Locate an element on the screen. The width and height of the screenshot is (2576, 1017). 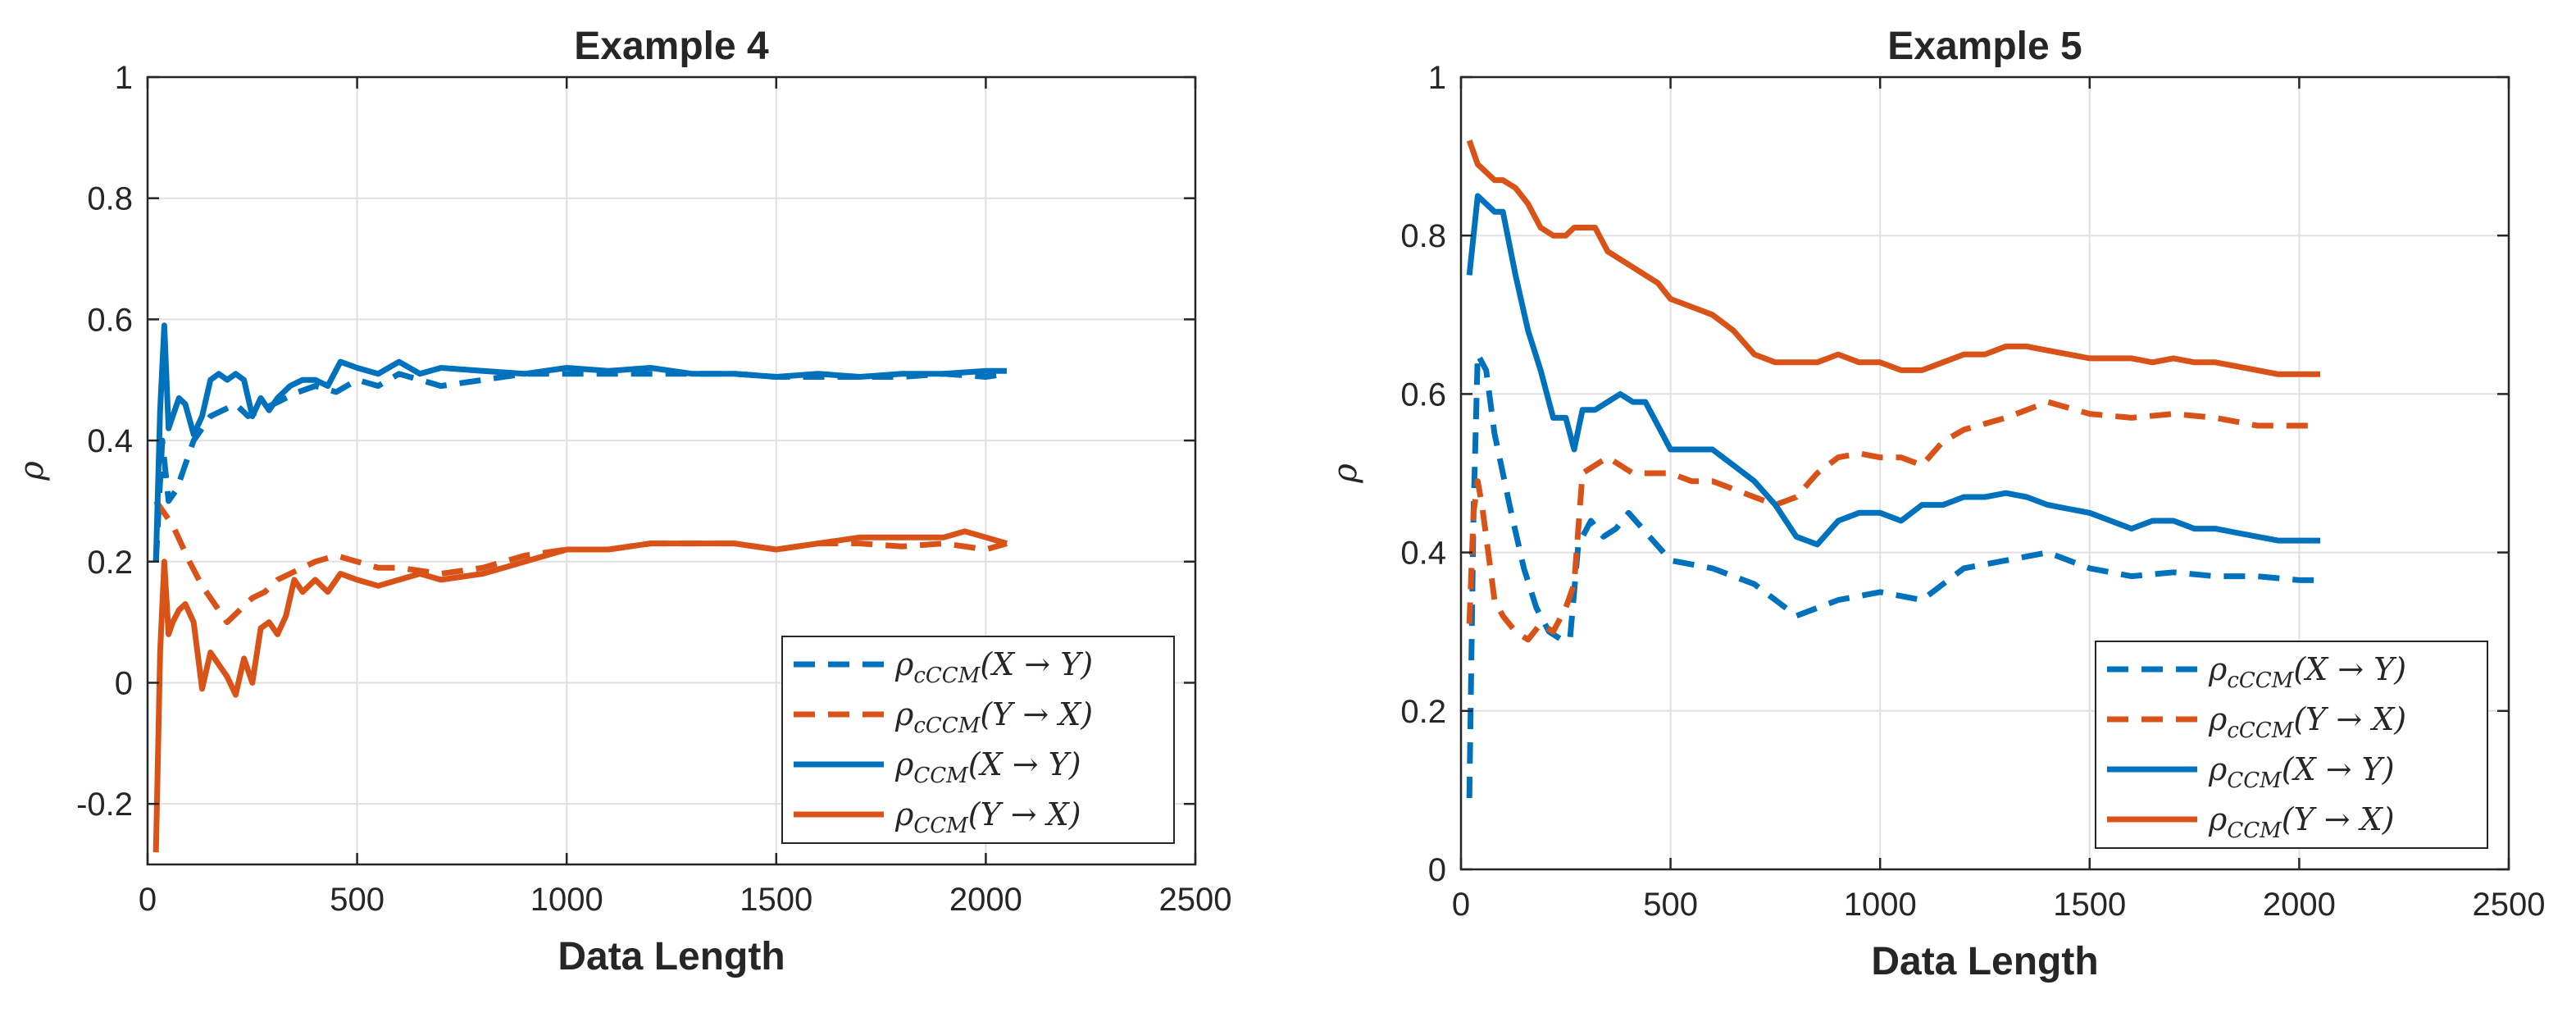
chart-title: Example 5 is located at coordinates (1984, 46).